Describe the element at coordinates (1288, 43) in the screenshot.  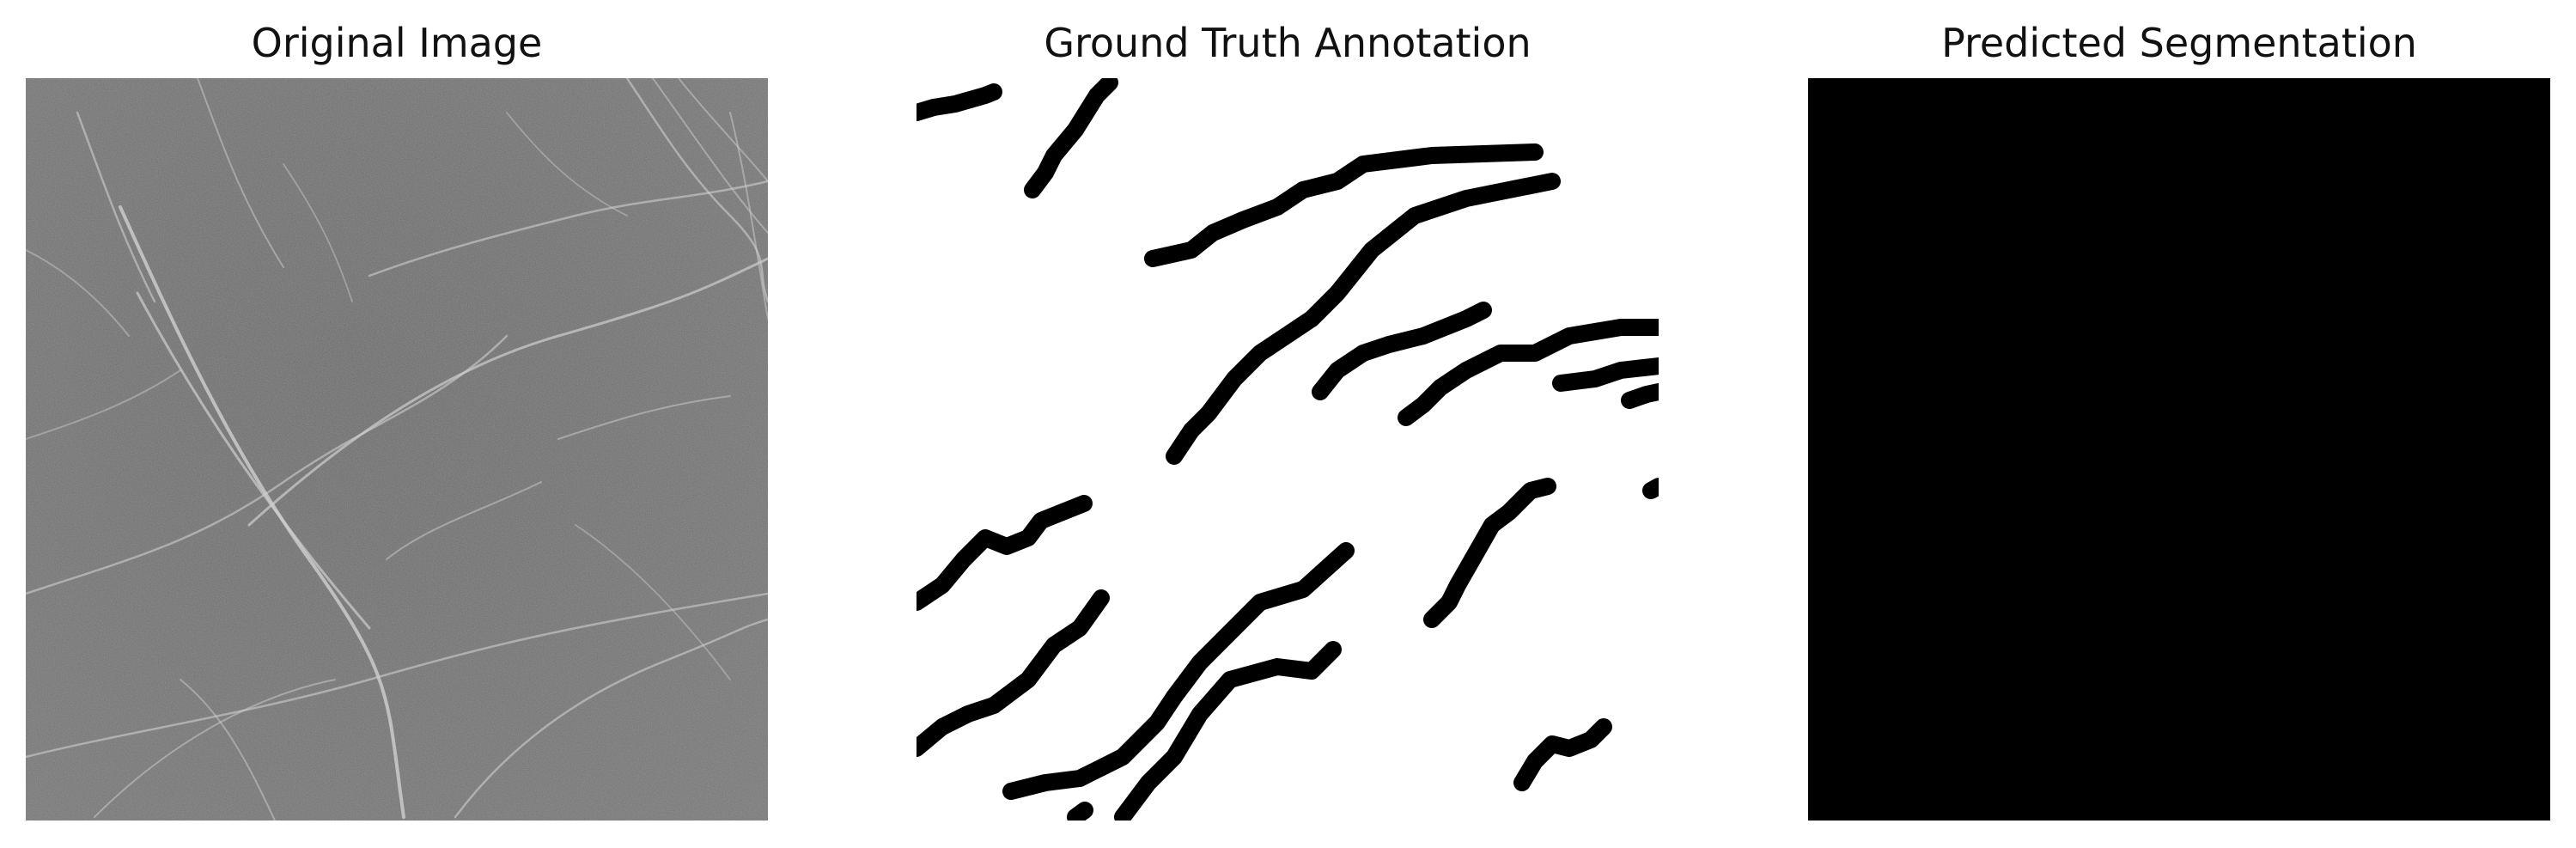
I see `panel-title-ground-truth: Ground Truth Annotation` at that location.